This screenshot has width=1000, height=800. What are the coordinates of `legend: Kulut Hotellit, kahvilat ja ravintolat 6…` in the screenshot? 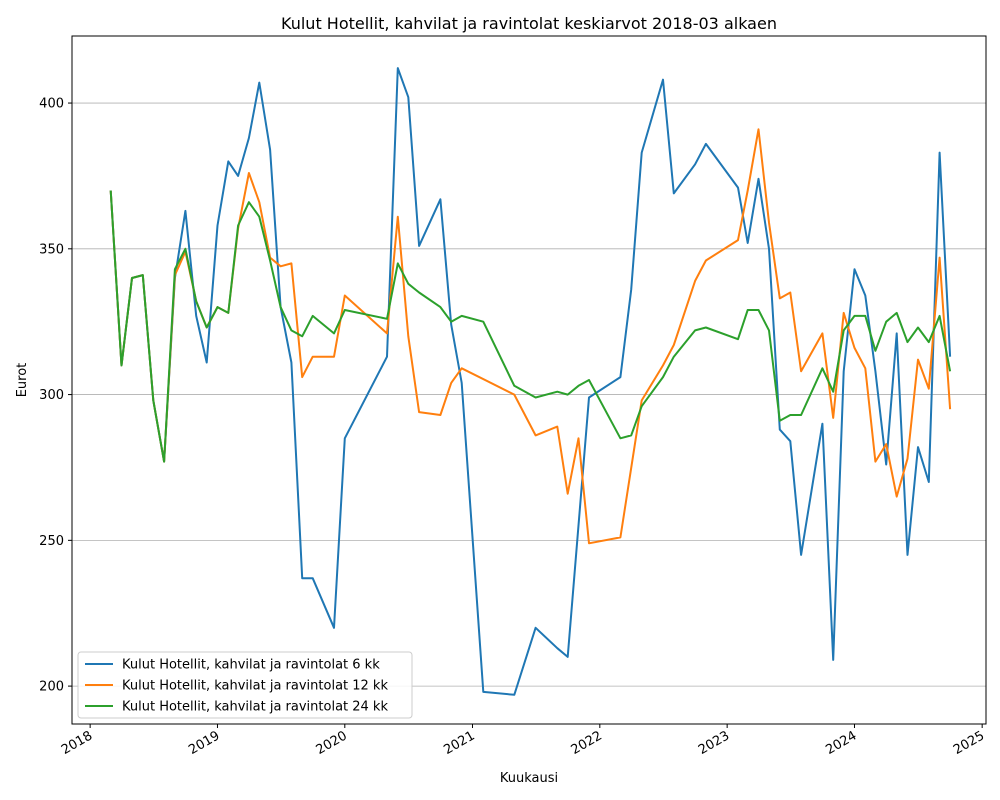 It's located at (245, 685).